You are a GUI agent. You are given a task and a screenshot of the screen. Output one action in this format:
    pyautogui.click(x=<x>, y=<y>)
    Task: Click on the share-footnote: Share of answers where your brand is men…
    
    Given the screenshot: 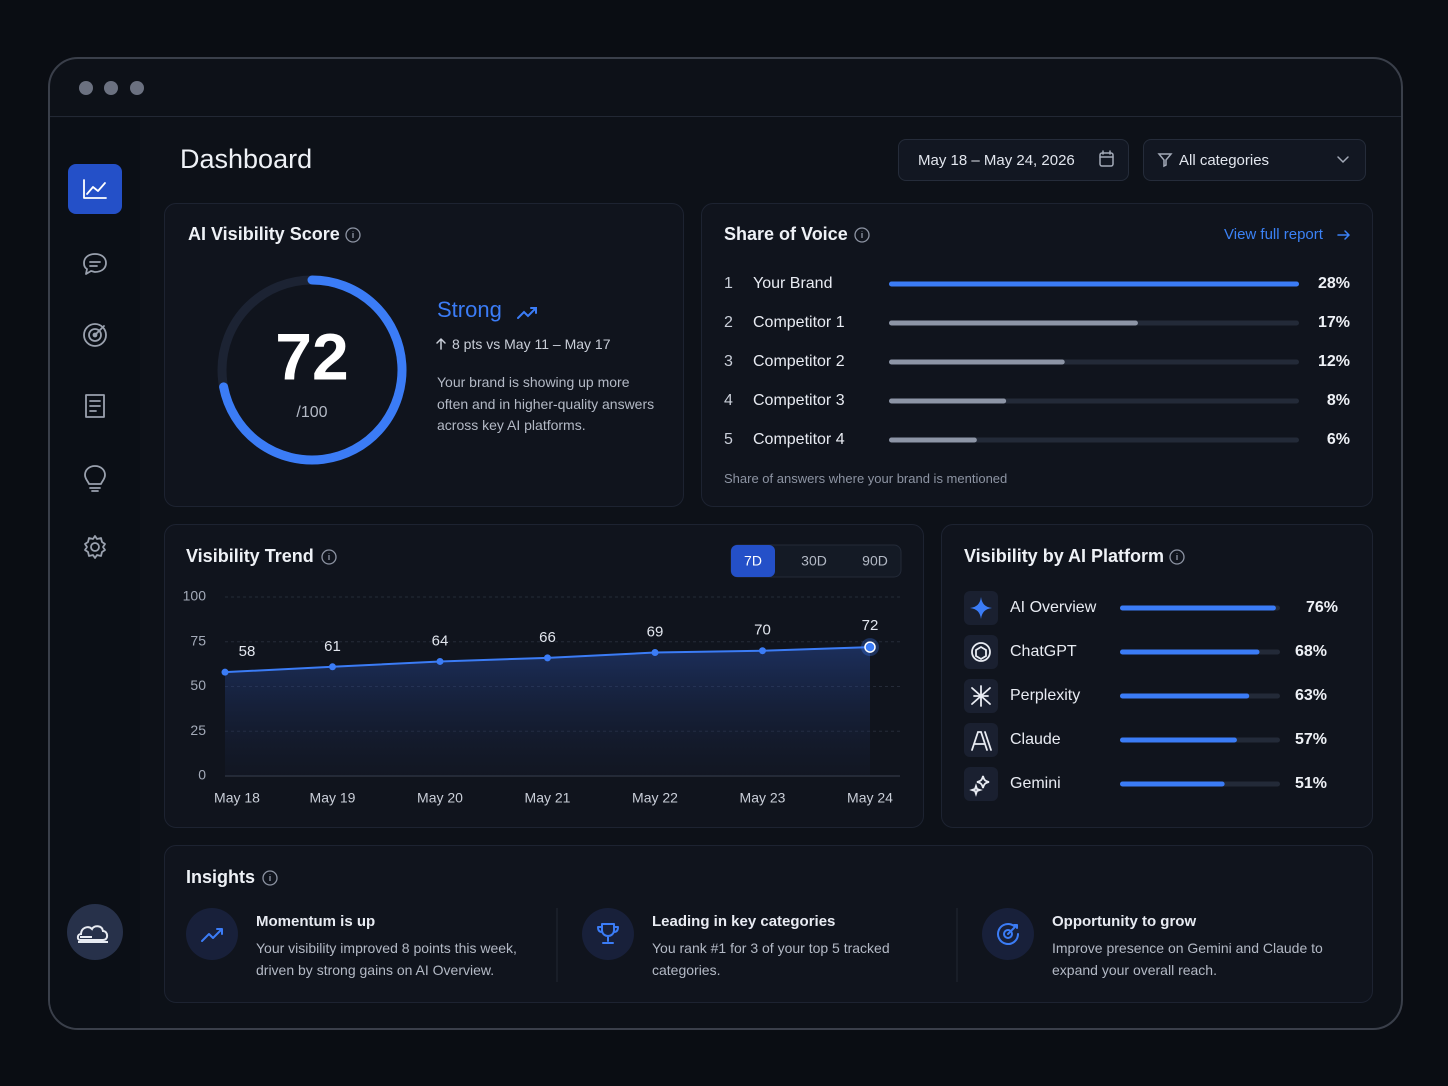 What is the action you would take?
    pyautogui.click(x=866, y=478)
    